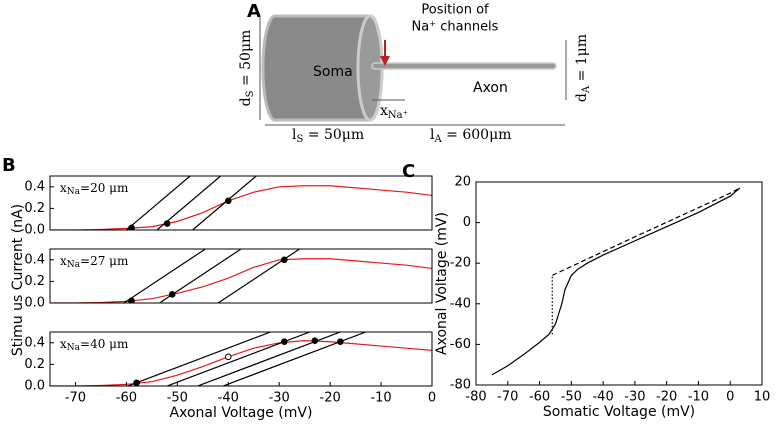 This screenshot has height=427, width=777. I want to click on y-tick-label: 0, so click(467, 222).